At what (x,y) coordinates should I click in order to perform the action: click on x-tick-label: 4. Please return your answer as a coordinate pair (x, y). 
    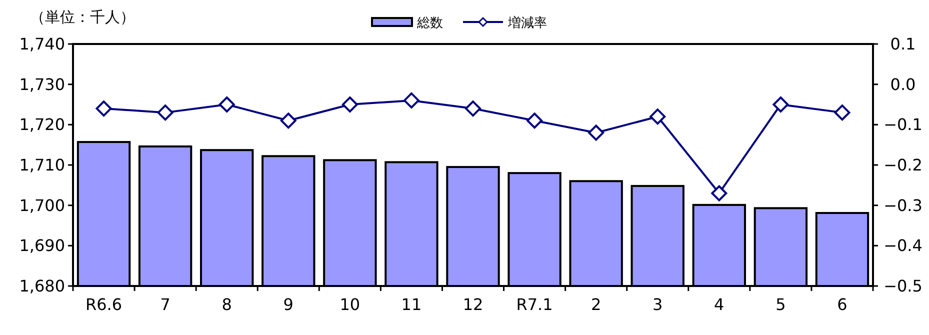
    Looking at the image, I should click on (719, 304).